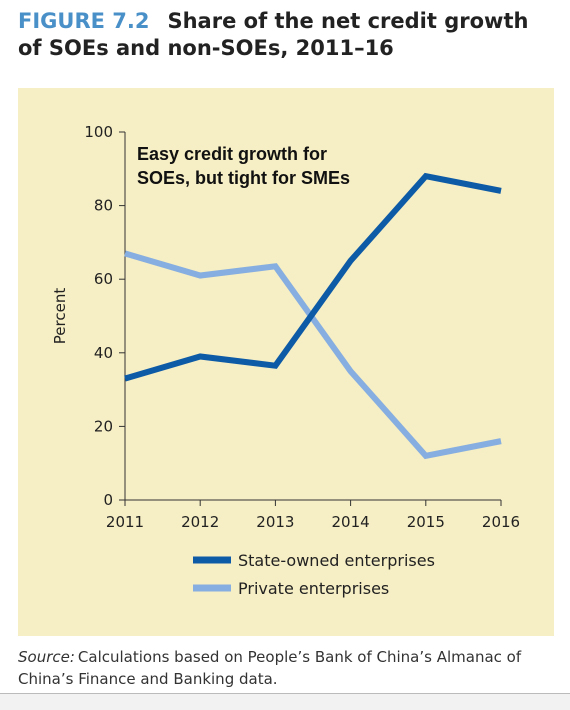  I want to click on y-tick-label: 0, so click(108, 500).